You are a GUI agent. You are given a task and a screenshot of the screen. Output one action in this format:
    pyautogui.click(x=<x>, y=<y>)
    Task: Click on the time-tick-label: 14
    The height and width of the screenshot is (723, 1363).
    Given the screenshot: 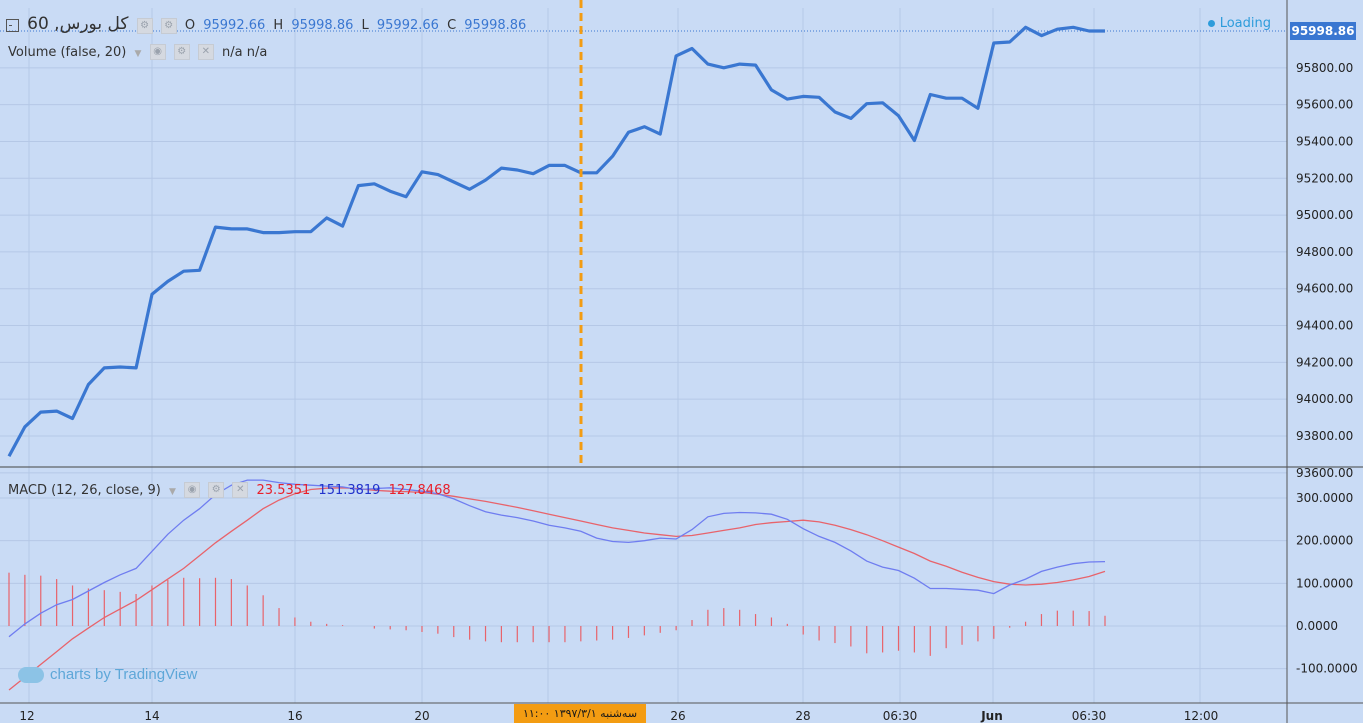 What is the action you would take?
    pyautogui.click(x=151, y=716)
    